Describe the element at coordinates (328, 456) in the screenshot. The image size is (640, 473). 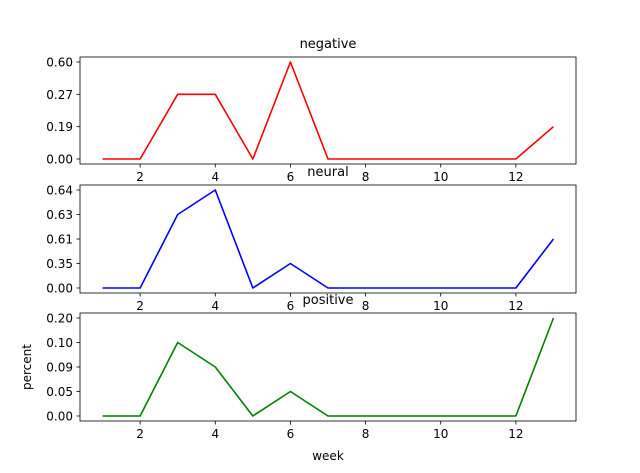
I see `x-axis-label: week` at that location.